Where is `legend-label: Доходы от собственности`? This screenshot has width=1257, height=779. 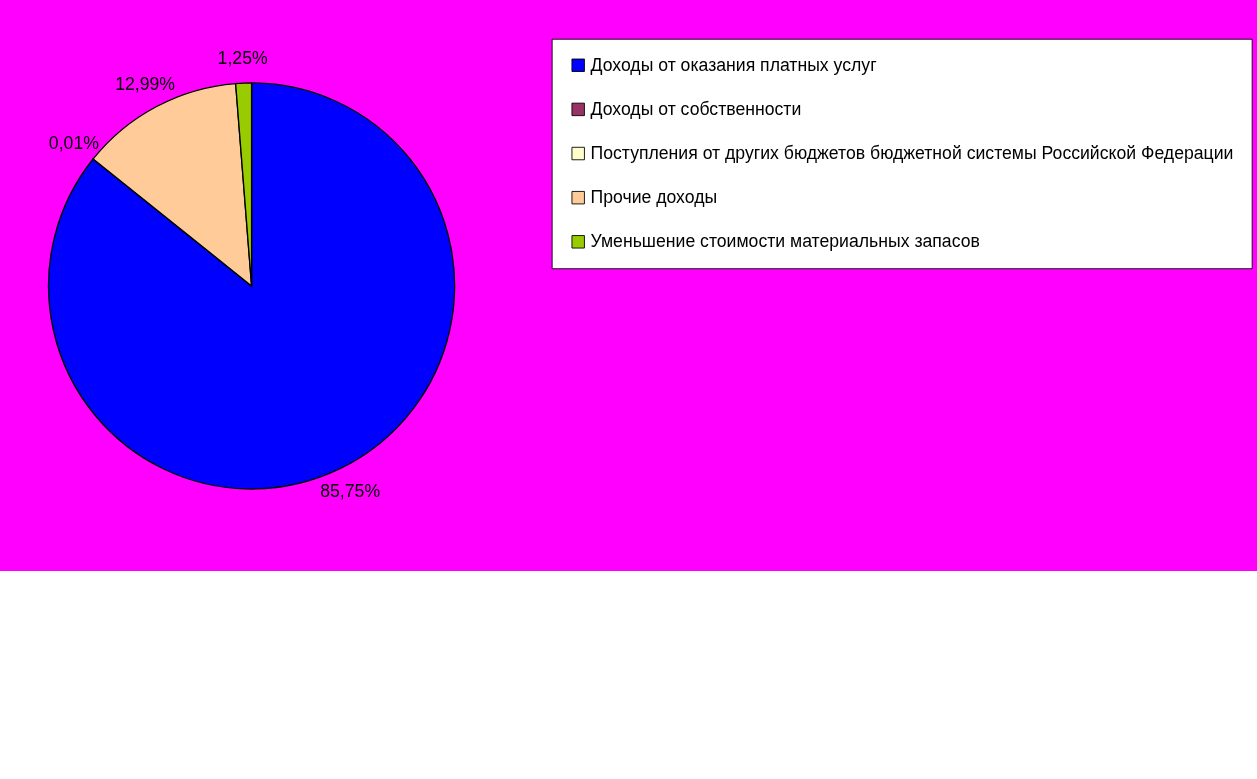
legend-label: Доходы от собственности is located at coordinates (696, 108).